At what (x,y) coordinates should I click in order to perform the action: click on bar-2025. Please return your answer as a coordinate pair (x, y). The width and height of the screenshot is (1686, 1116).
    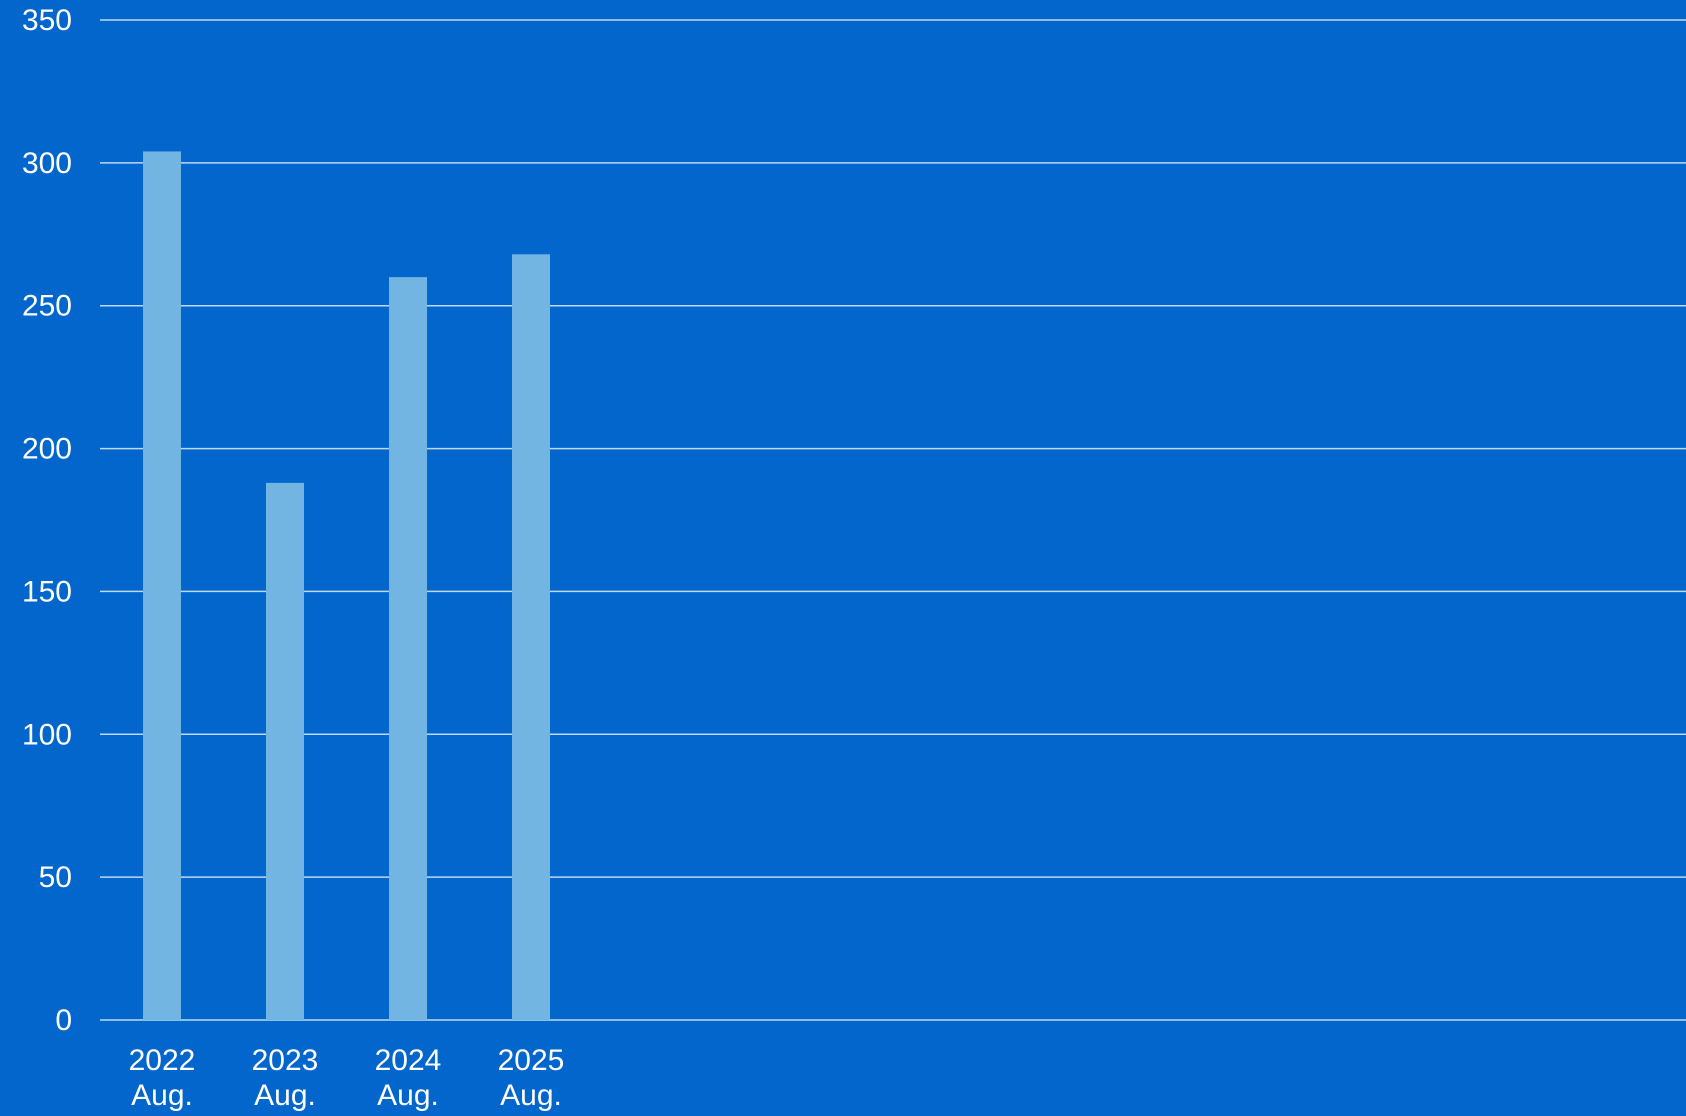
    Looking at the image, I should click on (531, 637).